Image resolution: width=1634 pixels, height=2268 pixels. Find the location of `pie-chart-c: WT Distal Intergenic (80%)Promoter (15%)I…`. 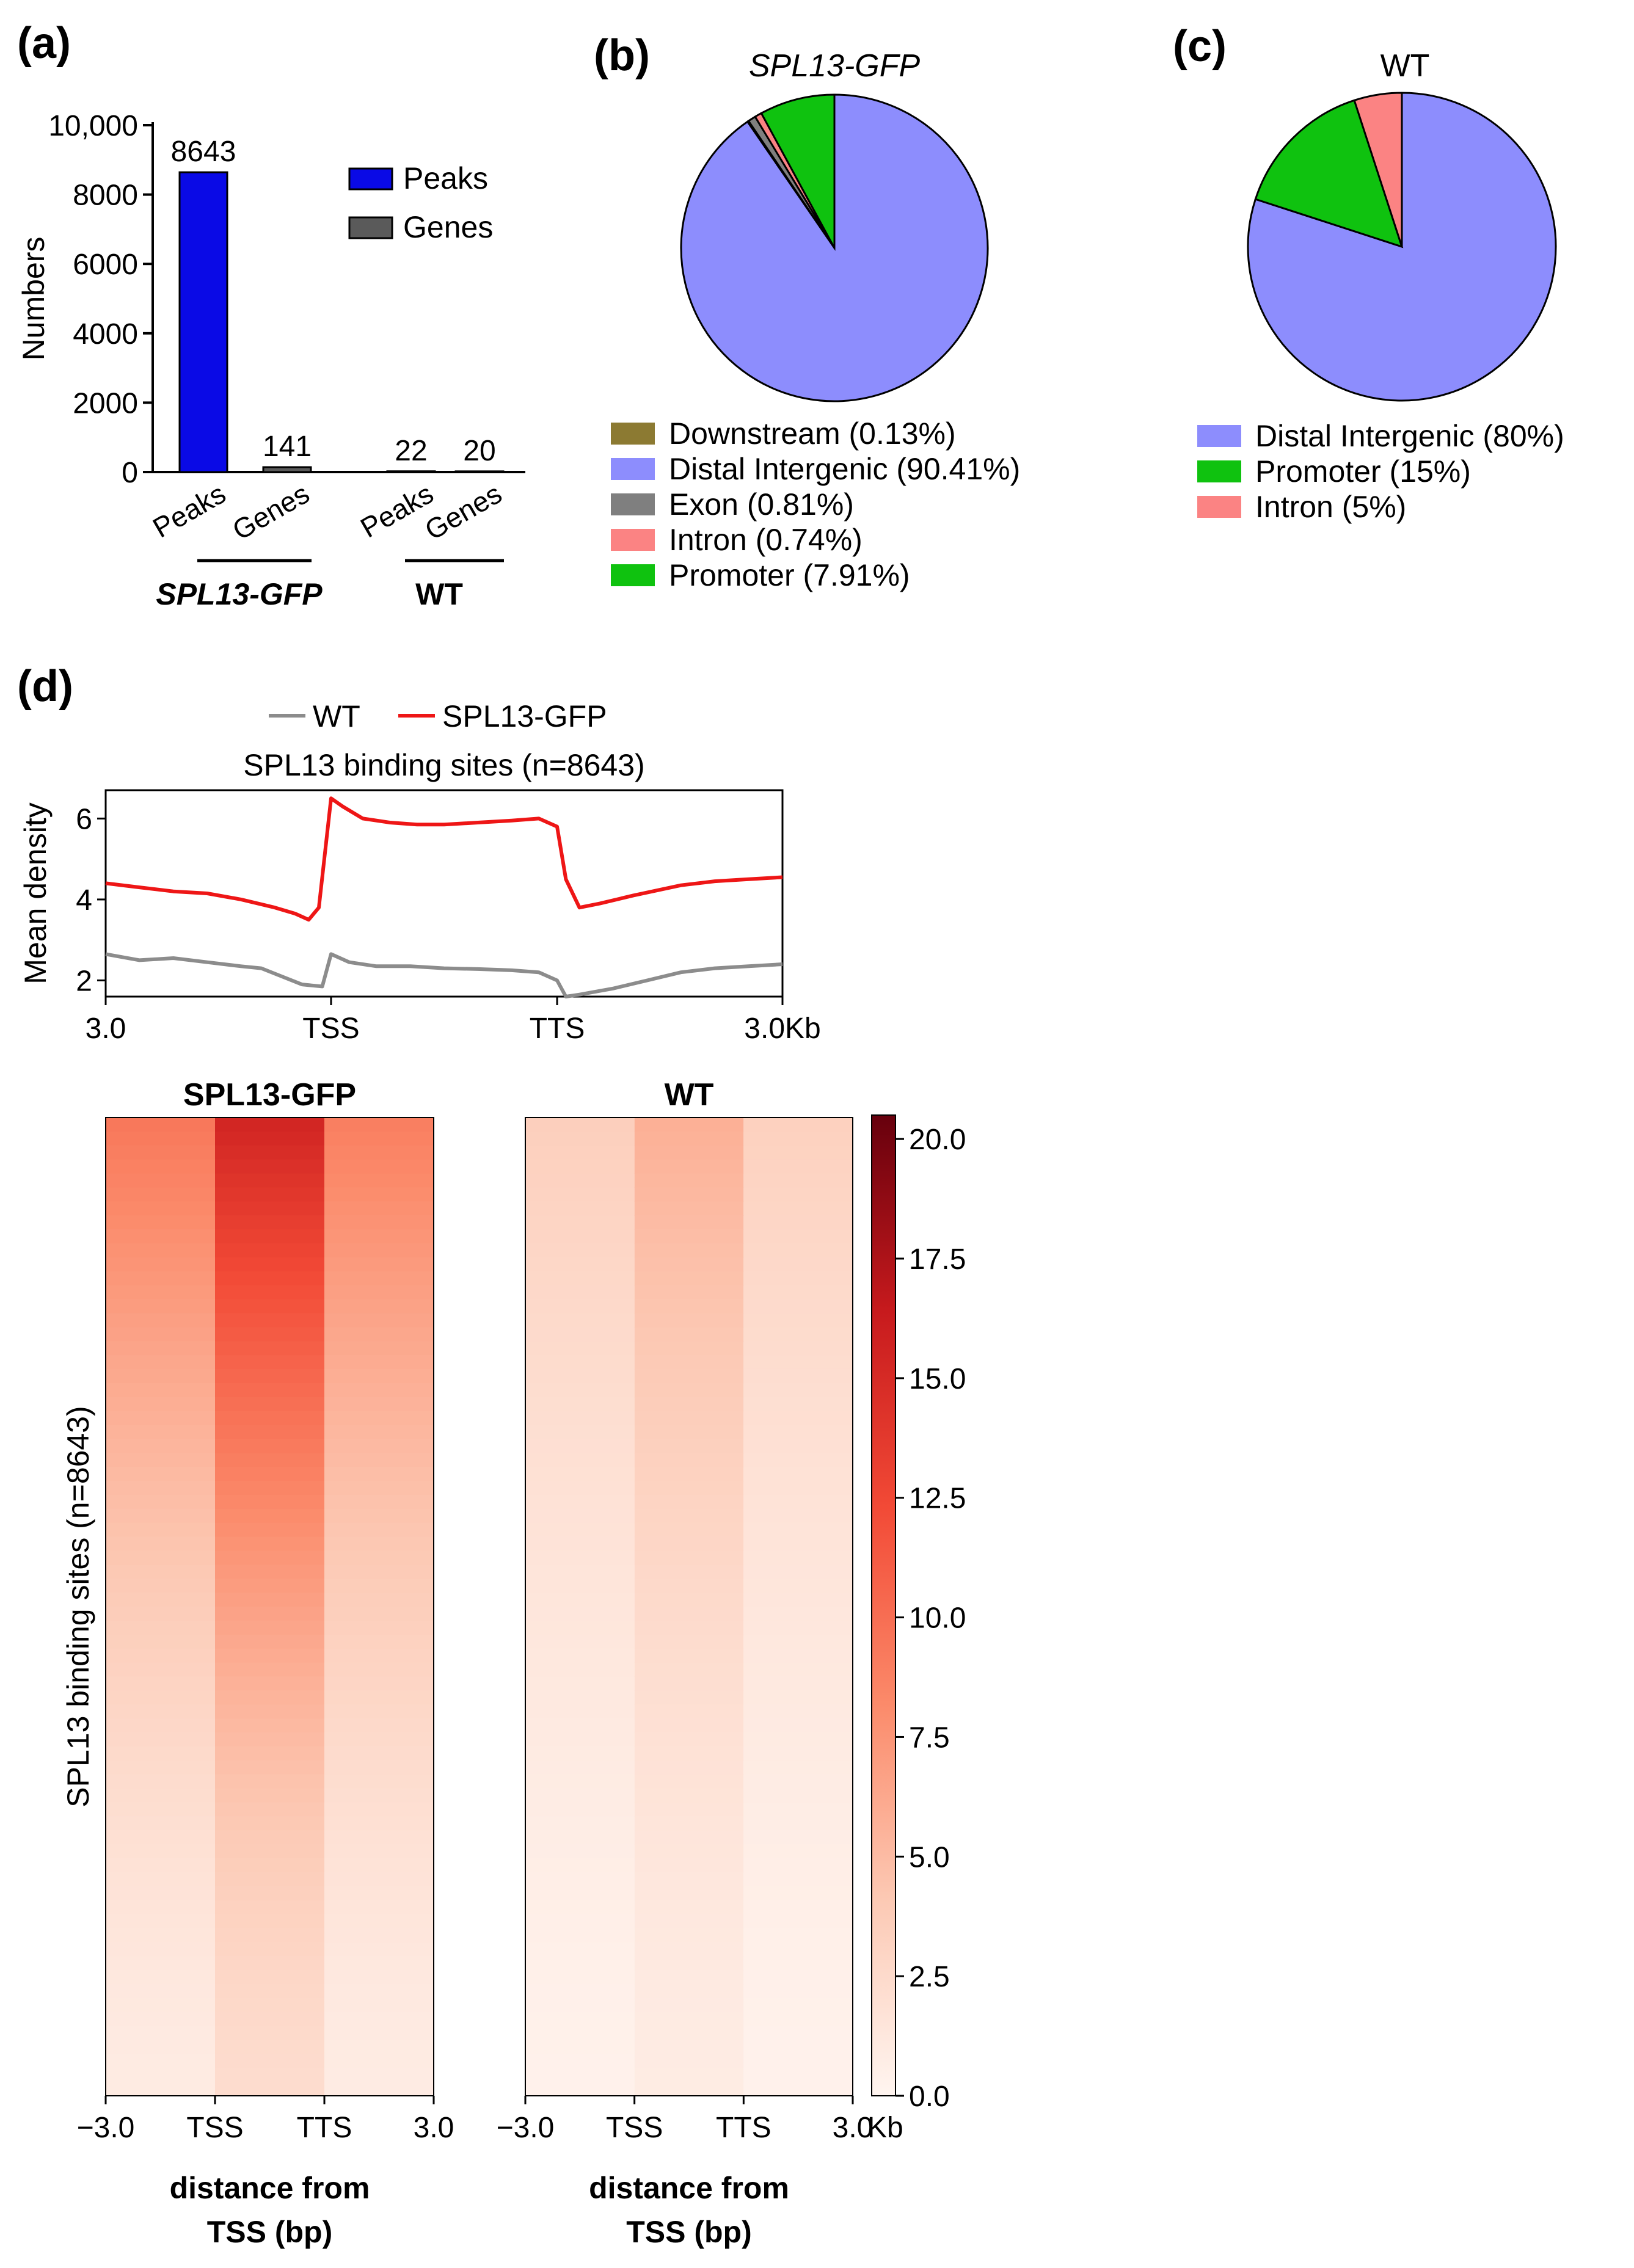

pie-chart-c: WT Distal Intergenic (80%)Promoter (15%)I… is located at coordinates (1380, 286).